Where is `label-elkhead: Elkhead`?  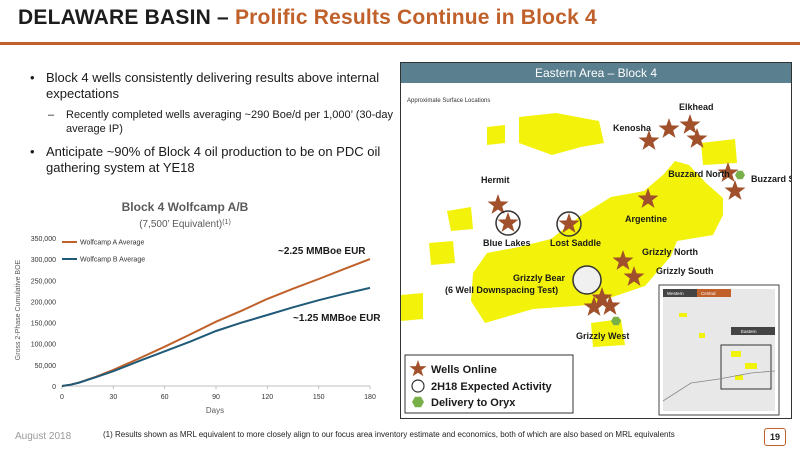
label-elkhead: Elkhead is located at coordinates (696, 107).